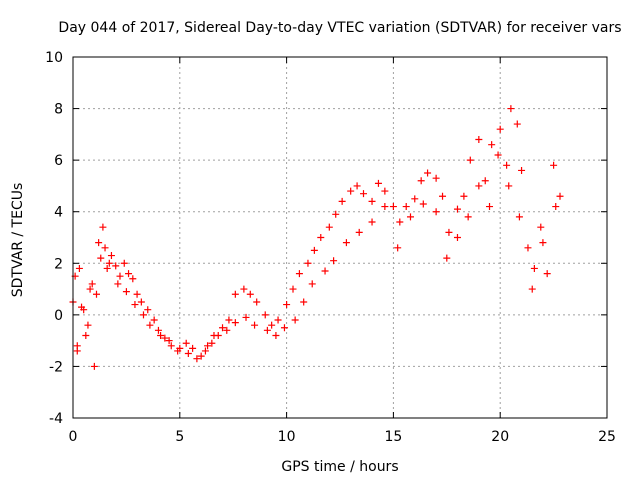 Image resolution: width=640 pixels, height=484 pixels. Describe the element at coordinates (58, 161) in the screenshot. I see `y-tick-label: 6` at that location.